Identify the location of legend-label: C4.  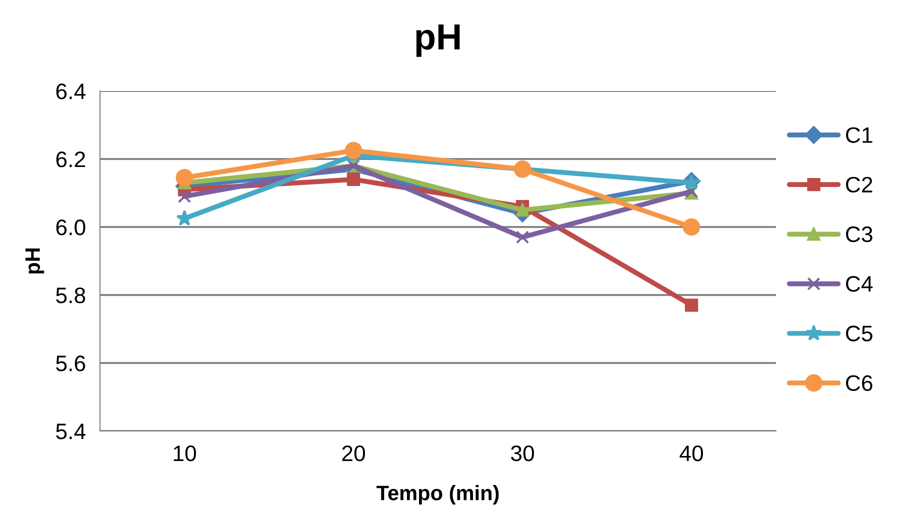
(859, 284).